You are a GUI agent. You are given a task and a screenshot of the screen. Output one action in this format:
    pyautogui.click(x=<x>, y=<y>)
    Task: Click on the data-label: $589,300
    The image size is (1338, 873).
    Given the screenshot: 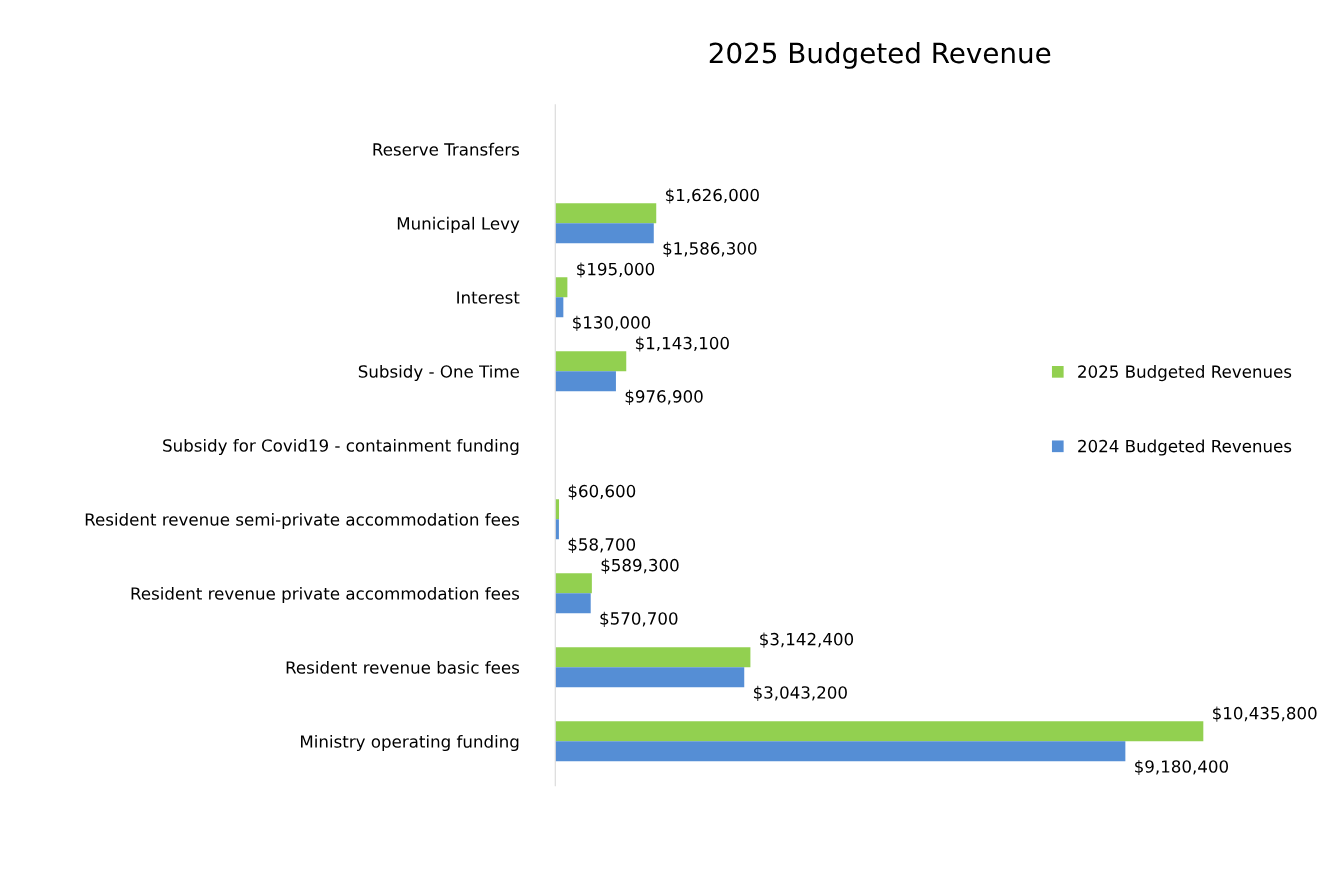 What is the action you would take?
    pyautogui.click(x=640, y=566)
    